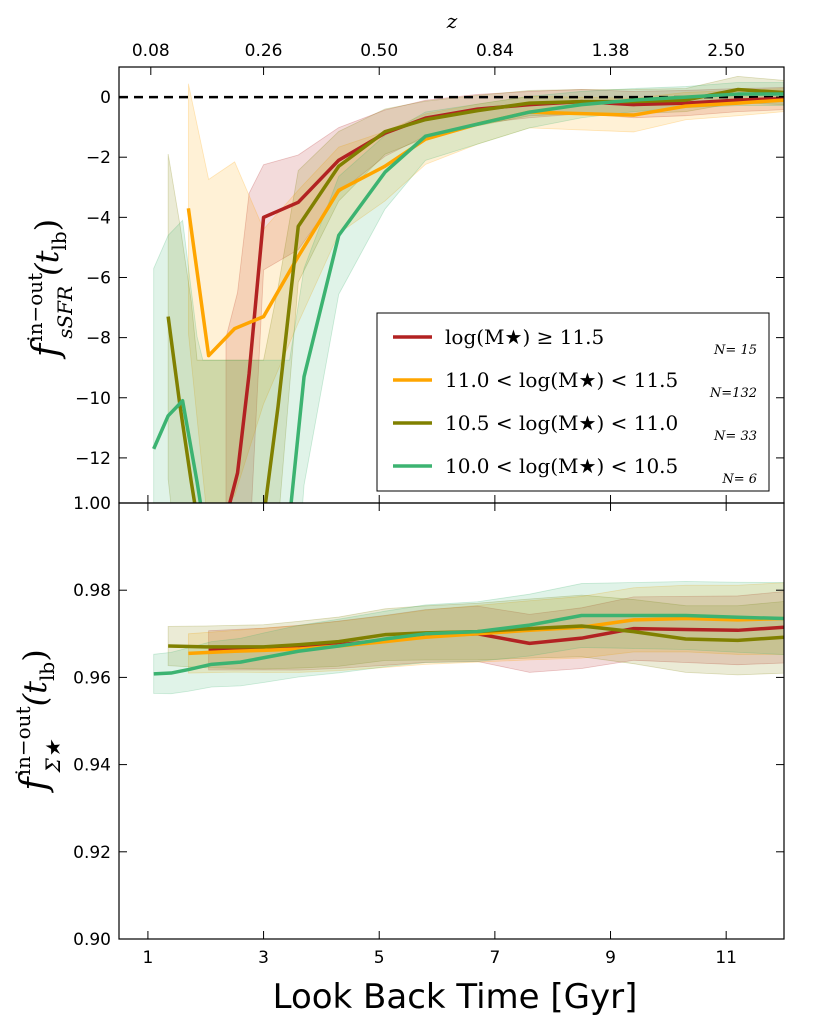 The height and width of the screenshot is (1033, 830). What do you see at coordinates (35, 655) in the screenshot?
I see `bottom-ylabel-close: )` at bounding box center [35, 655].